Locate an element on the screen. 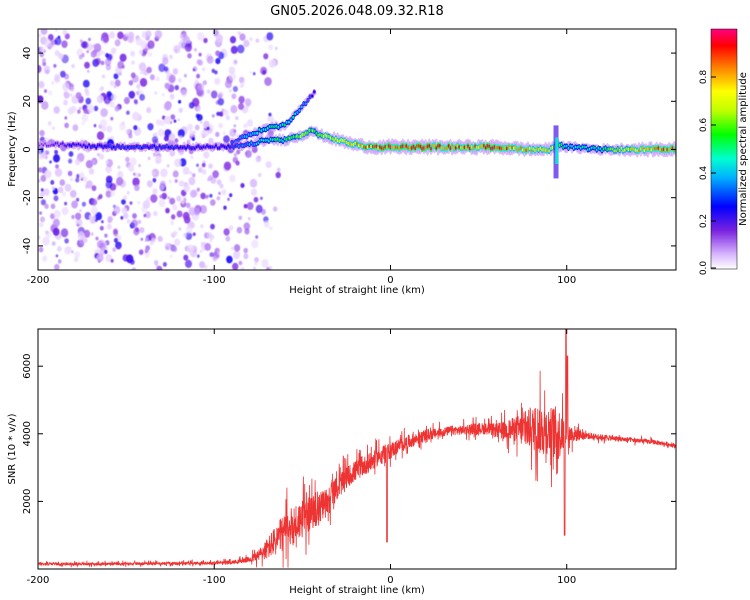 This screenshot has width=750, height=600. spectrogram-x-tick-label: -100 is located at coordinates (214, 280).